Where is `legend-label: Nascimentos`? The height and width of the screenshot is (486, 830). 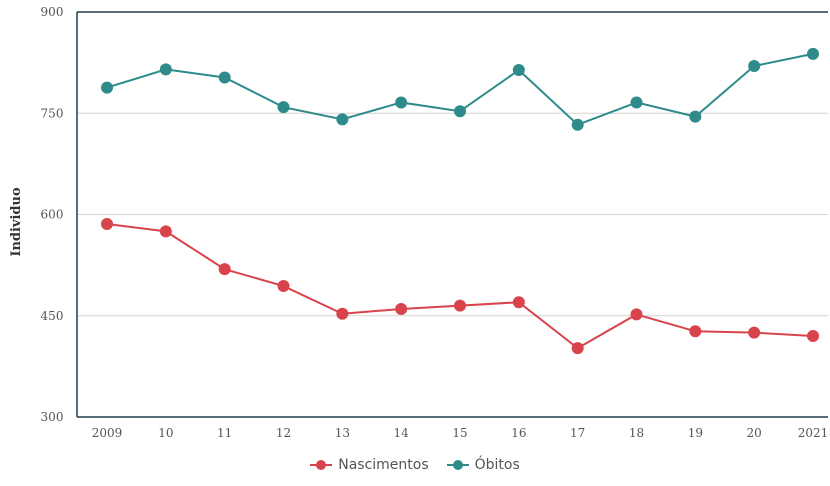
legend-label: Nascimentos is located at coordinates (383, 465).